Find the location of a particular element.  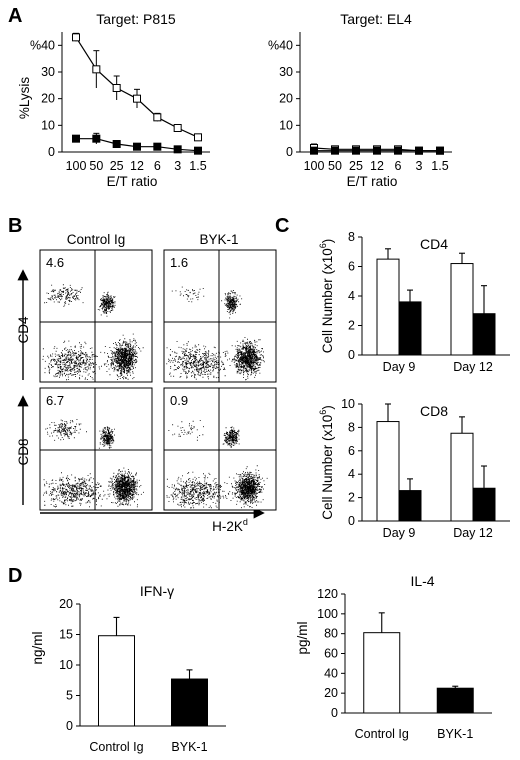

y-tick-label: 40 is located at coordinates (331, 673).